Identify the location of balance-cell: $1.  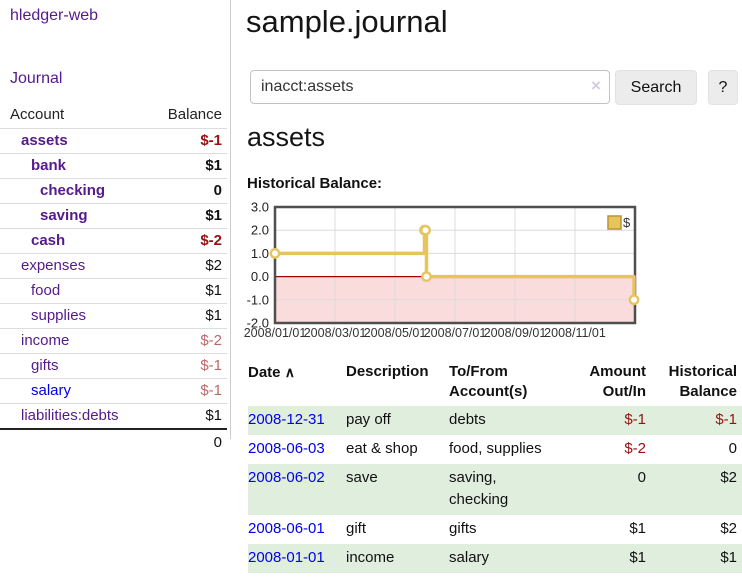
(728, 557).